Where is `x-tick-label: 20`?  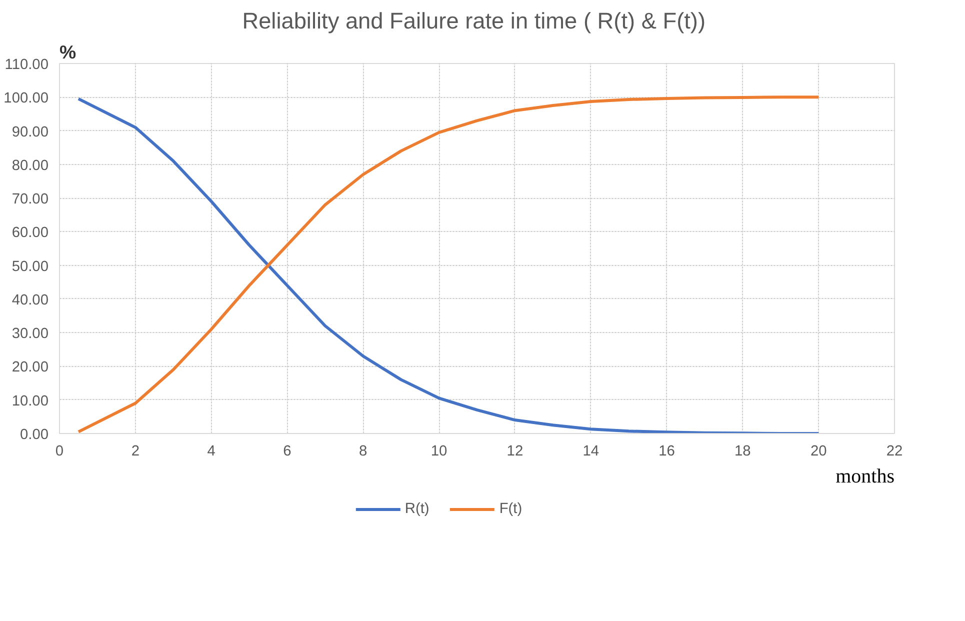 x-tick-label: 20 is located at coordinates (818, 452).